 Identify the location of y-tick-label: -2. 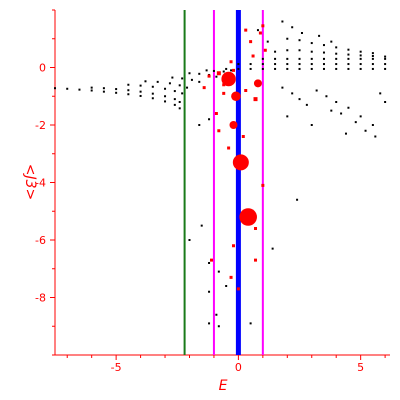
(40, 125).